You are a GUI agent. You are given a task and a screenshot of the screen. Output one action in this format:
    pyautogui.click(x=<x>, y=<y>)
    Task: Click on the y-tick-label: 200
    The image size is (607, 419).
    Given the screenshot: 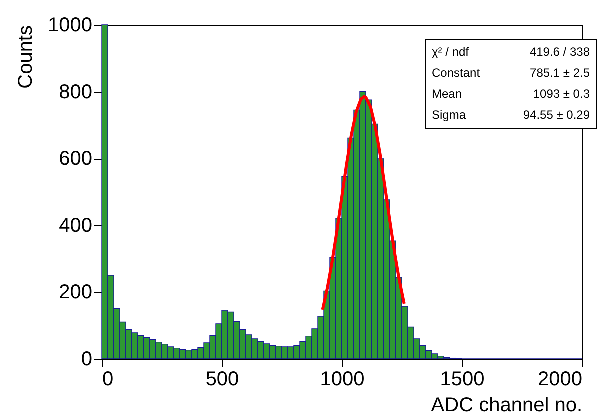 What is the action you would take?
    pyautogui.click(x=75, y=293)
    